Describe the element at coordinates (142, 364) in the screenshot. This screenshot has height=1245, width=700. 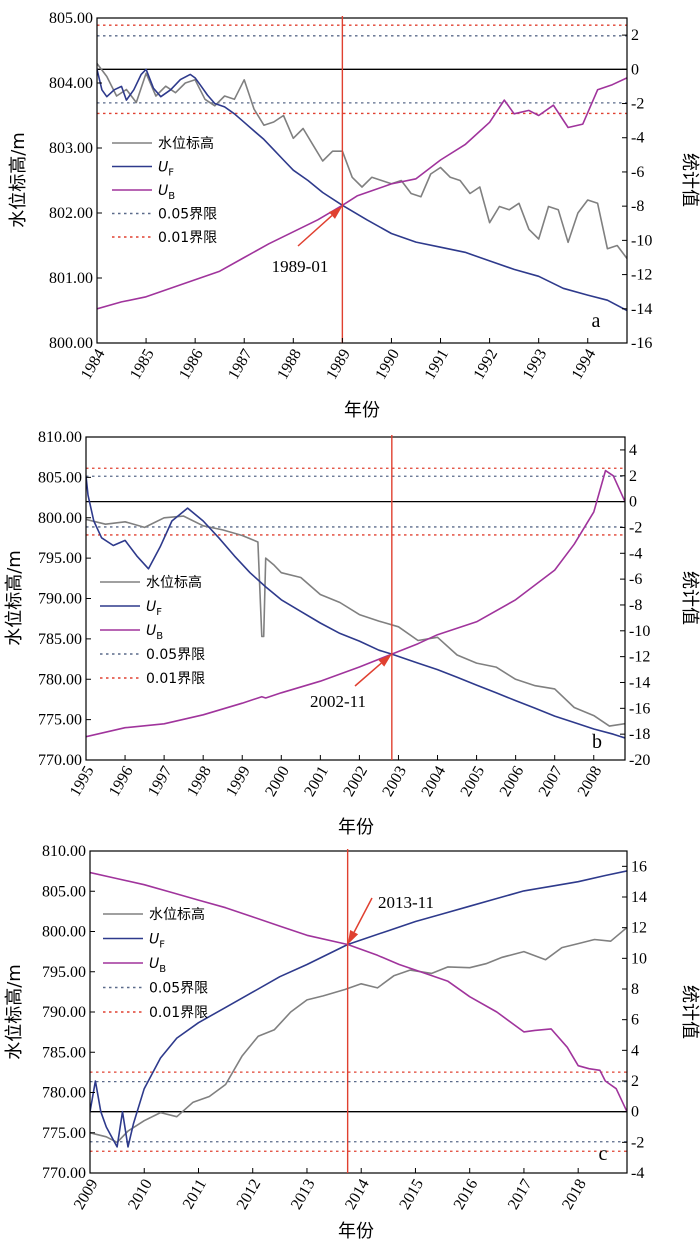
I see `x-tick-label: 1985` at that location.